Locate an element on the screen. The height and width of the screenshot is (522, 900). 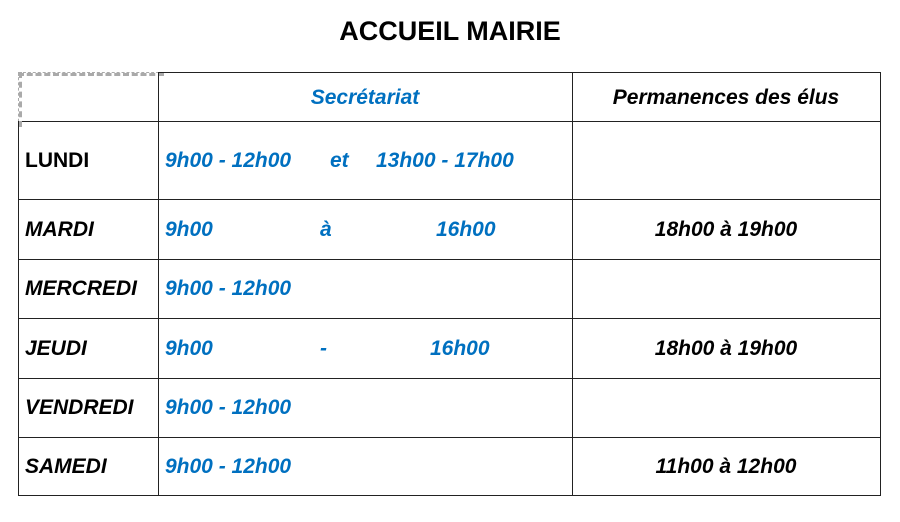
day-label: LUNDI is located at coordinates (57, 160).